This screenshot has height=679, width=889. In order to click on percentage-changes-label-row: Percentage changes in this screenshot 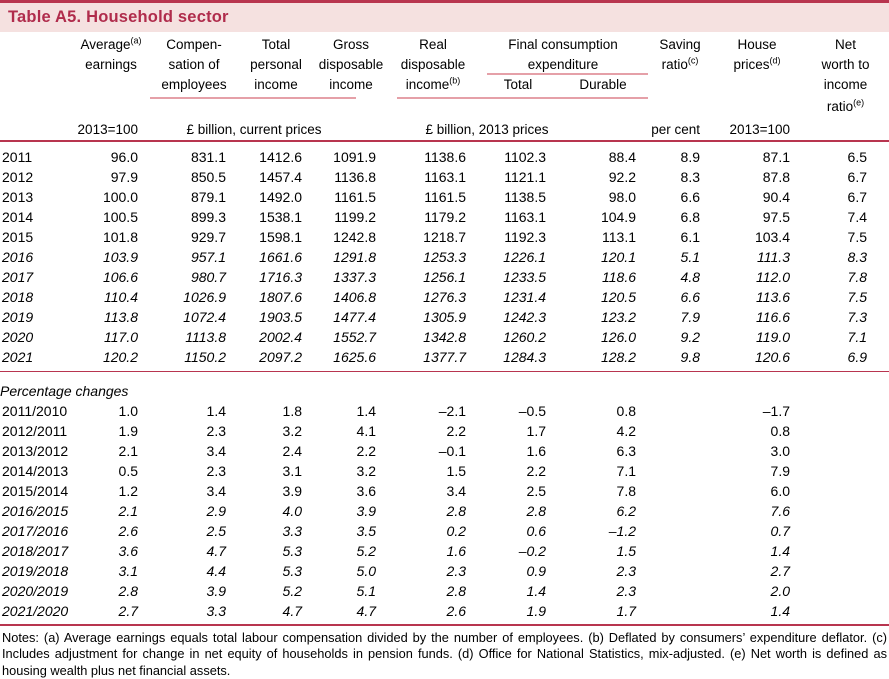, I will do `click(444, 386)`.